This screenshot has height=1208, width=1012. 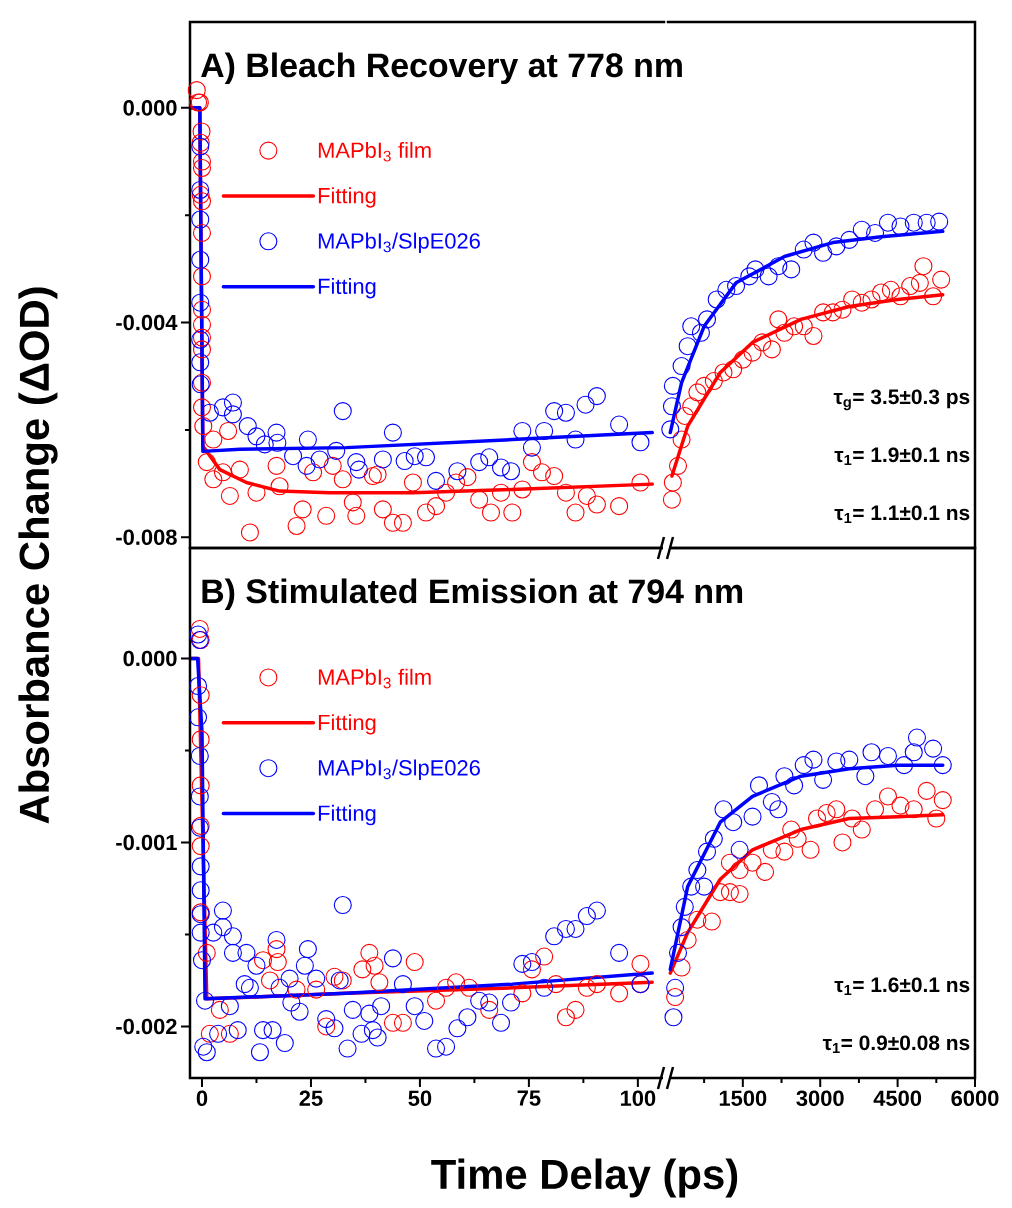 What do you see at coordinates (896, 1044) in the screenshot?
I see `annotation: τ$_{1}$= 0.9±0.08 ns` at bounding box center [896, 1044].